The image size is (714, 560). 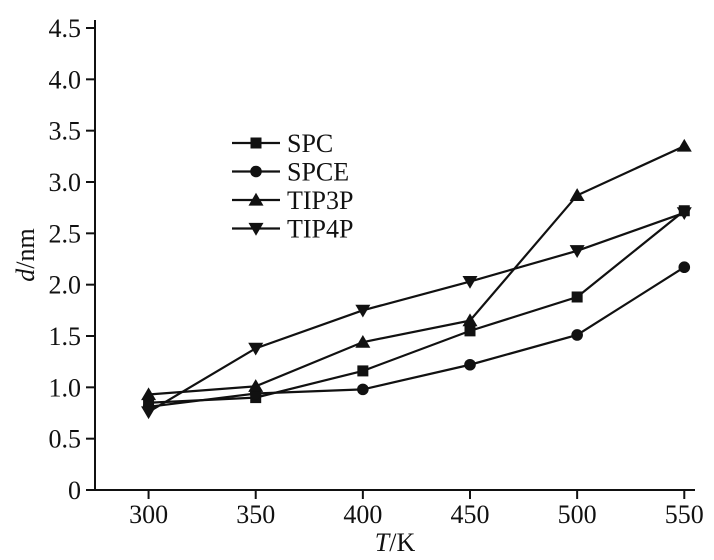 I want to click on x-axis-label-variable: T, so click(x=382, y=542).